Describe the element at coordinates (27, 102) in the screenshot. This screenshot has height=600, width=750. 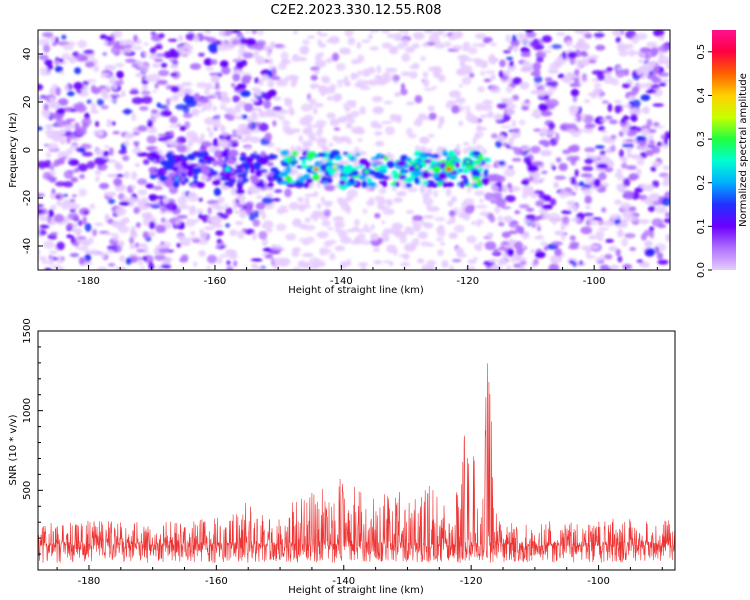
I see `spectrogram-y-tick-label: 20` at that location.